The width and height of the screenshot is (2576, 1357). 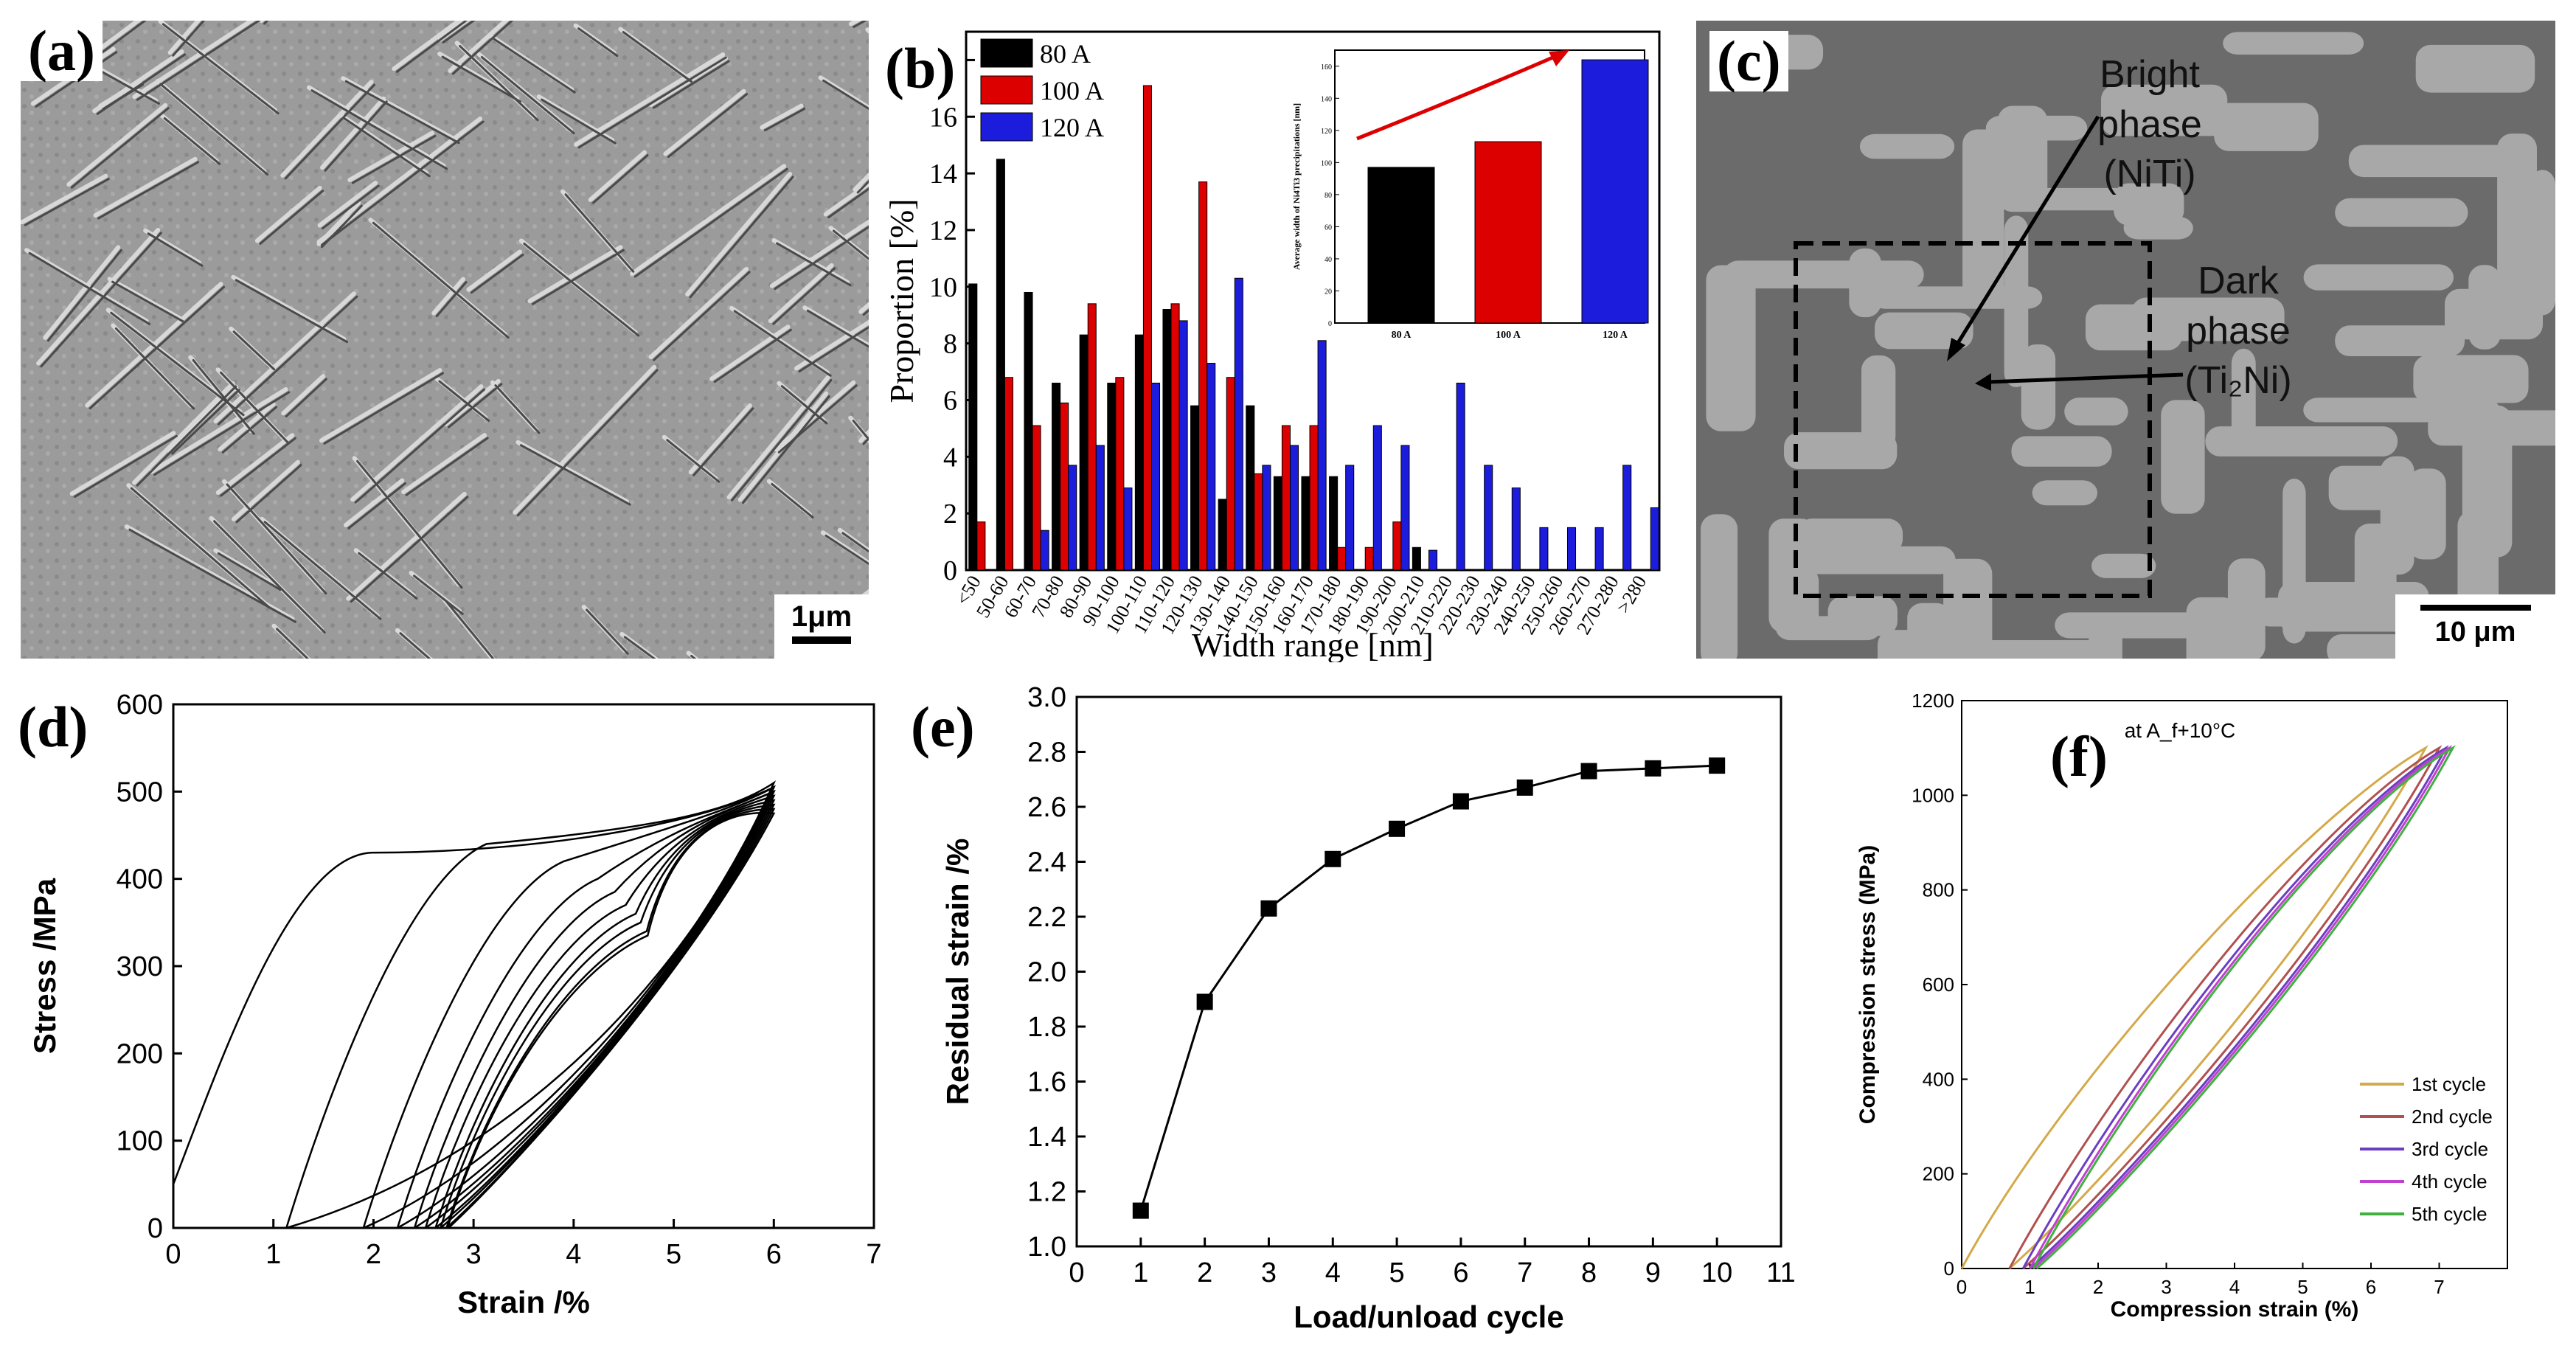 I want to click on series-line, so click(x=1428, y=988).